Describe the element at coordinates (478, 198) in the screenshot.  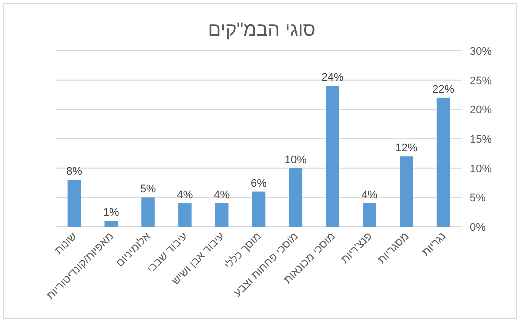
I see `y-tick-label: 5%` at that location.